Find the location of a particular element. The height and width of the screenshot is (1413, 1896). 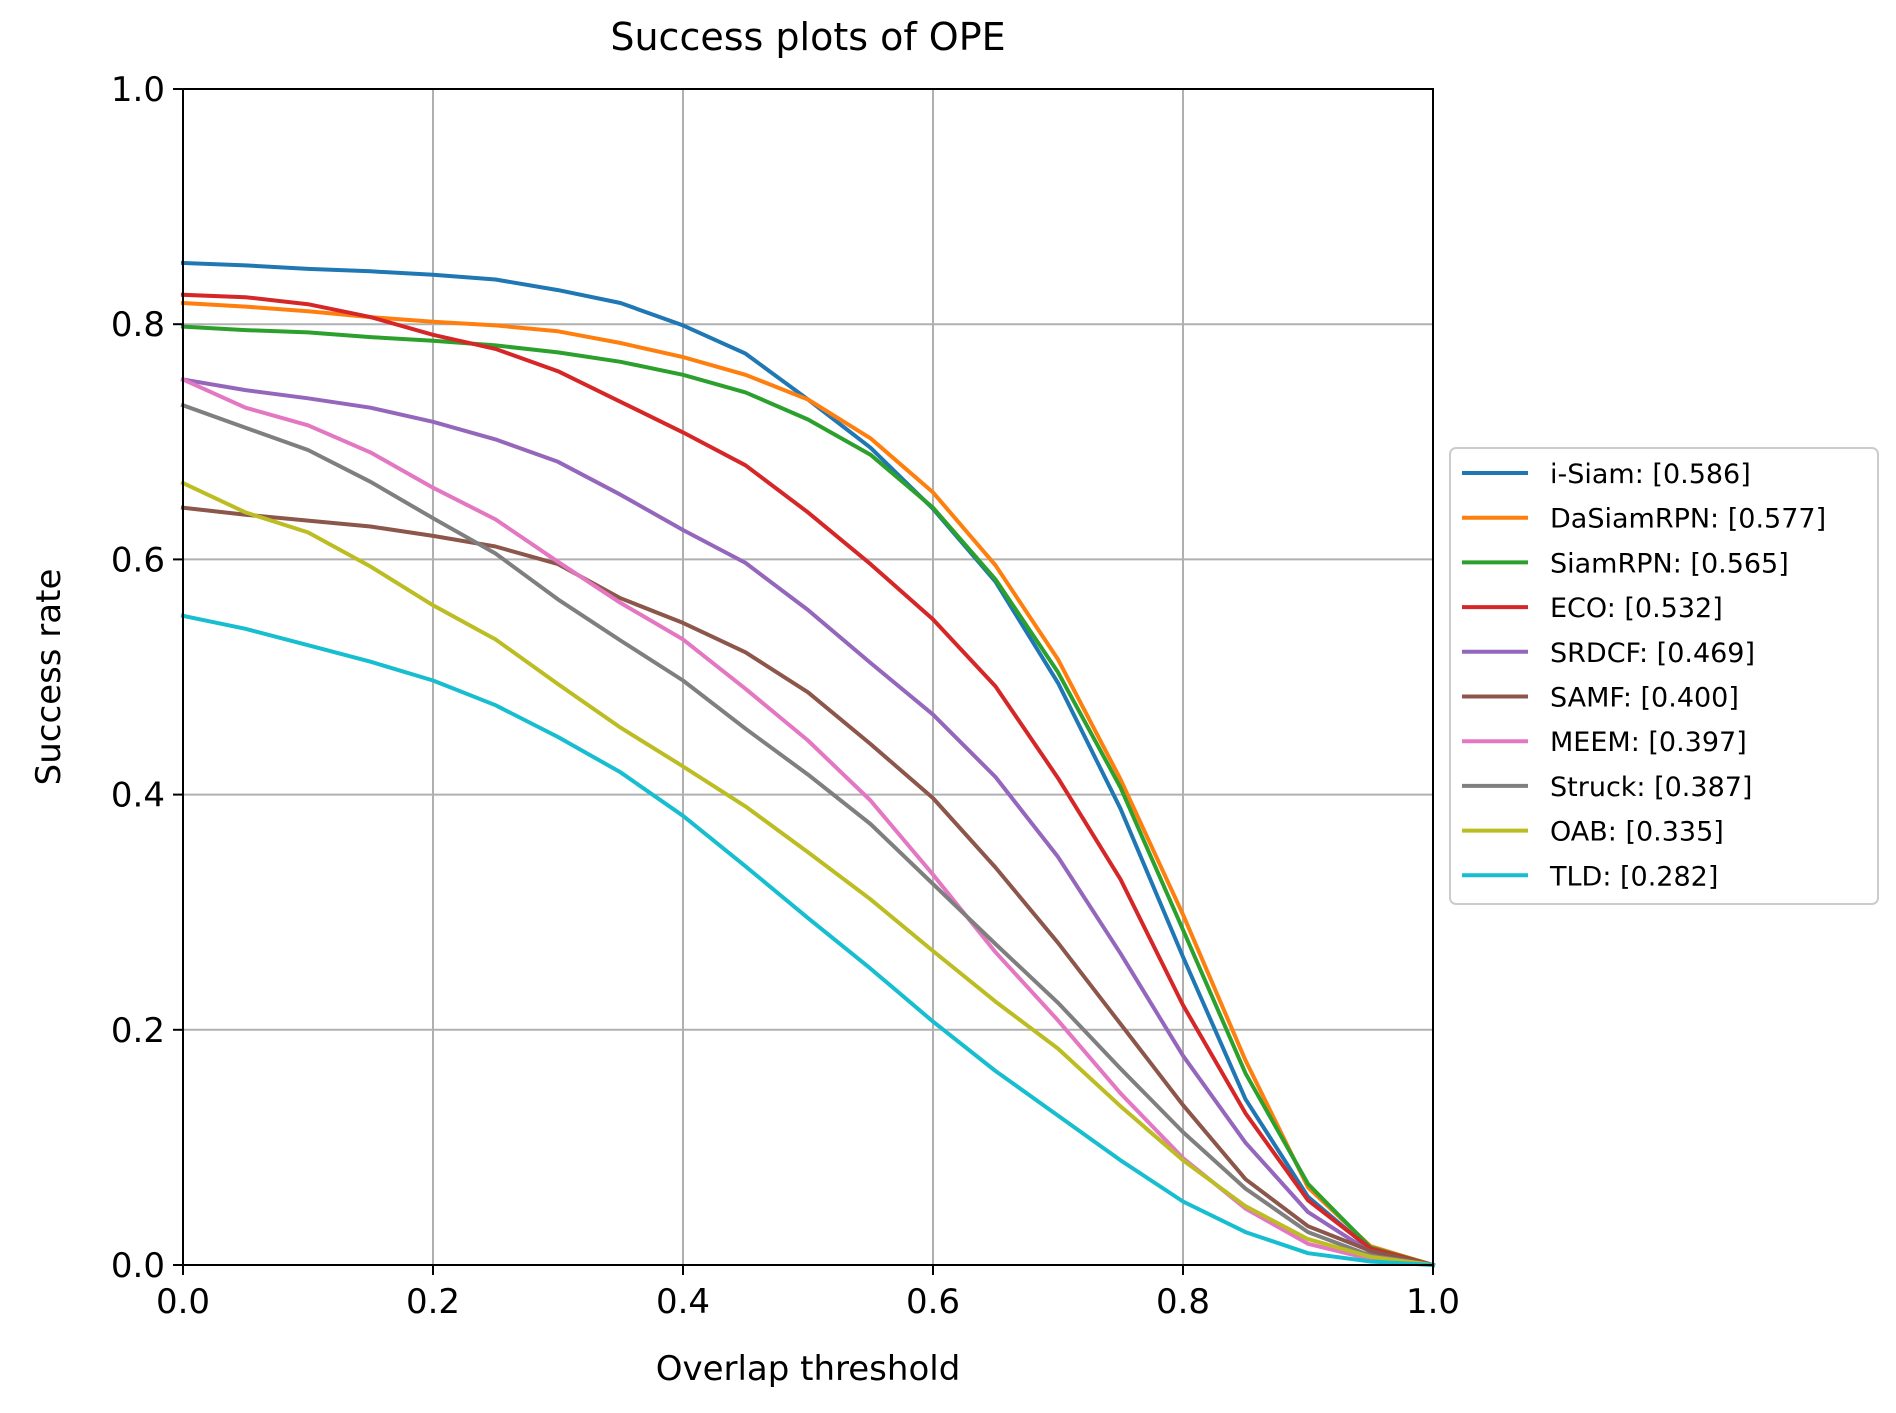

y-tick-label: 0.6 is located at coordinates (138, 560).